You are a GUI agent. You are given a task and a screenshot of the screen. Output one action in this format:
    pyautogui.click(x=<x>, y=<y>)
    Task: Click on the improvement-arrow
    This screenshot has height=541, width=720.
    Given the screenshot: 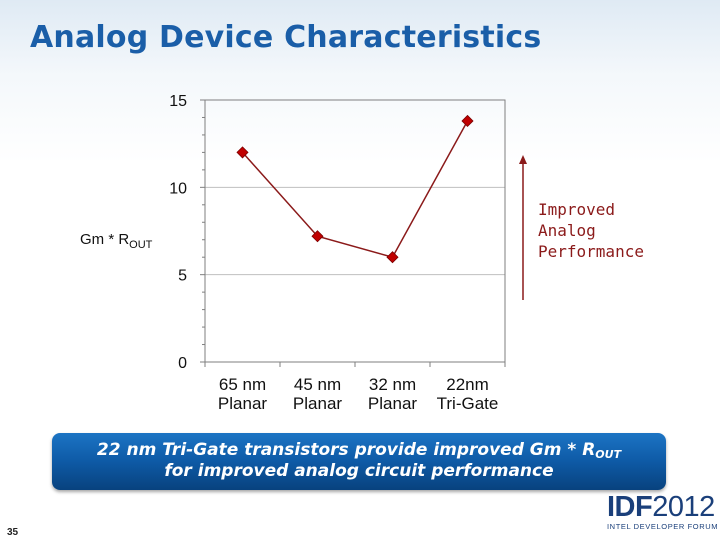 What is the action you would take?
    pyautogui.click(x=523, y=227)
    